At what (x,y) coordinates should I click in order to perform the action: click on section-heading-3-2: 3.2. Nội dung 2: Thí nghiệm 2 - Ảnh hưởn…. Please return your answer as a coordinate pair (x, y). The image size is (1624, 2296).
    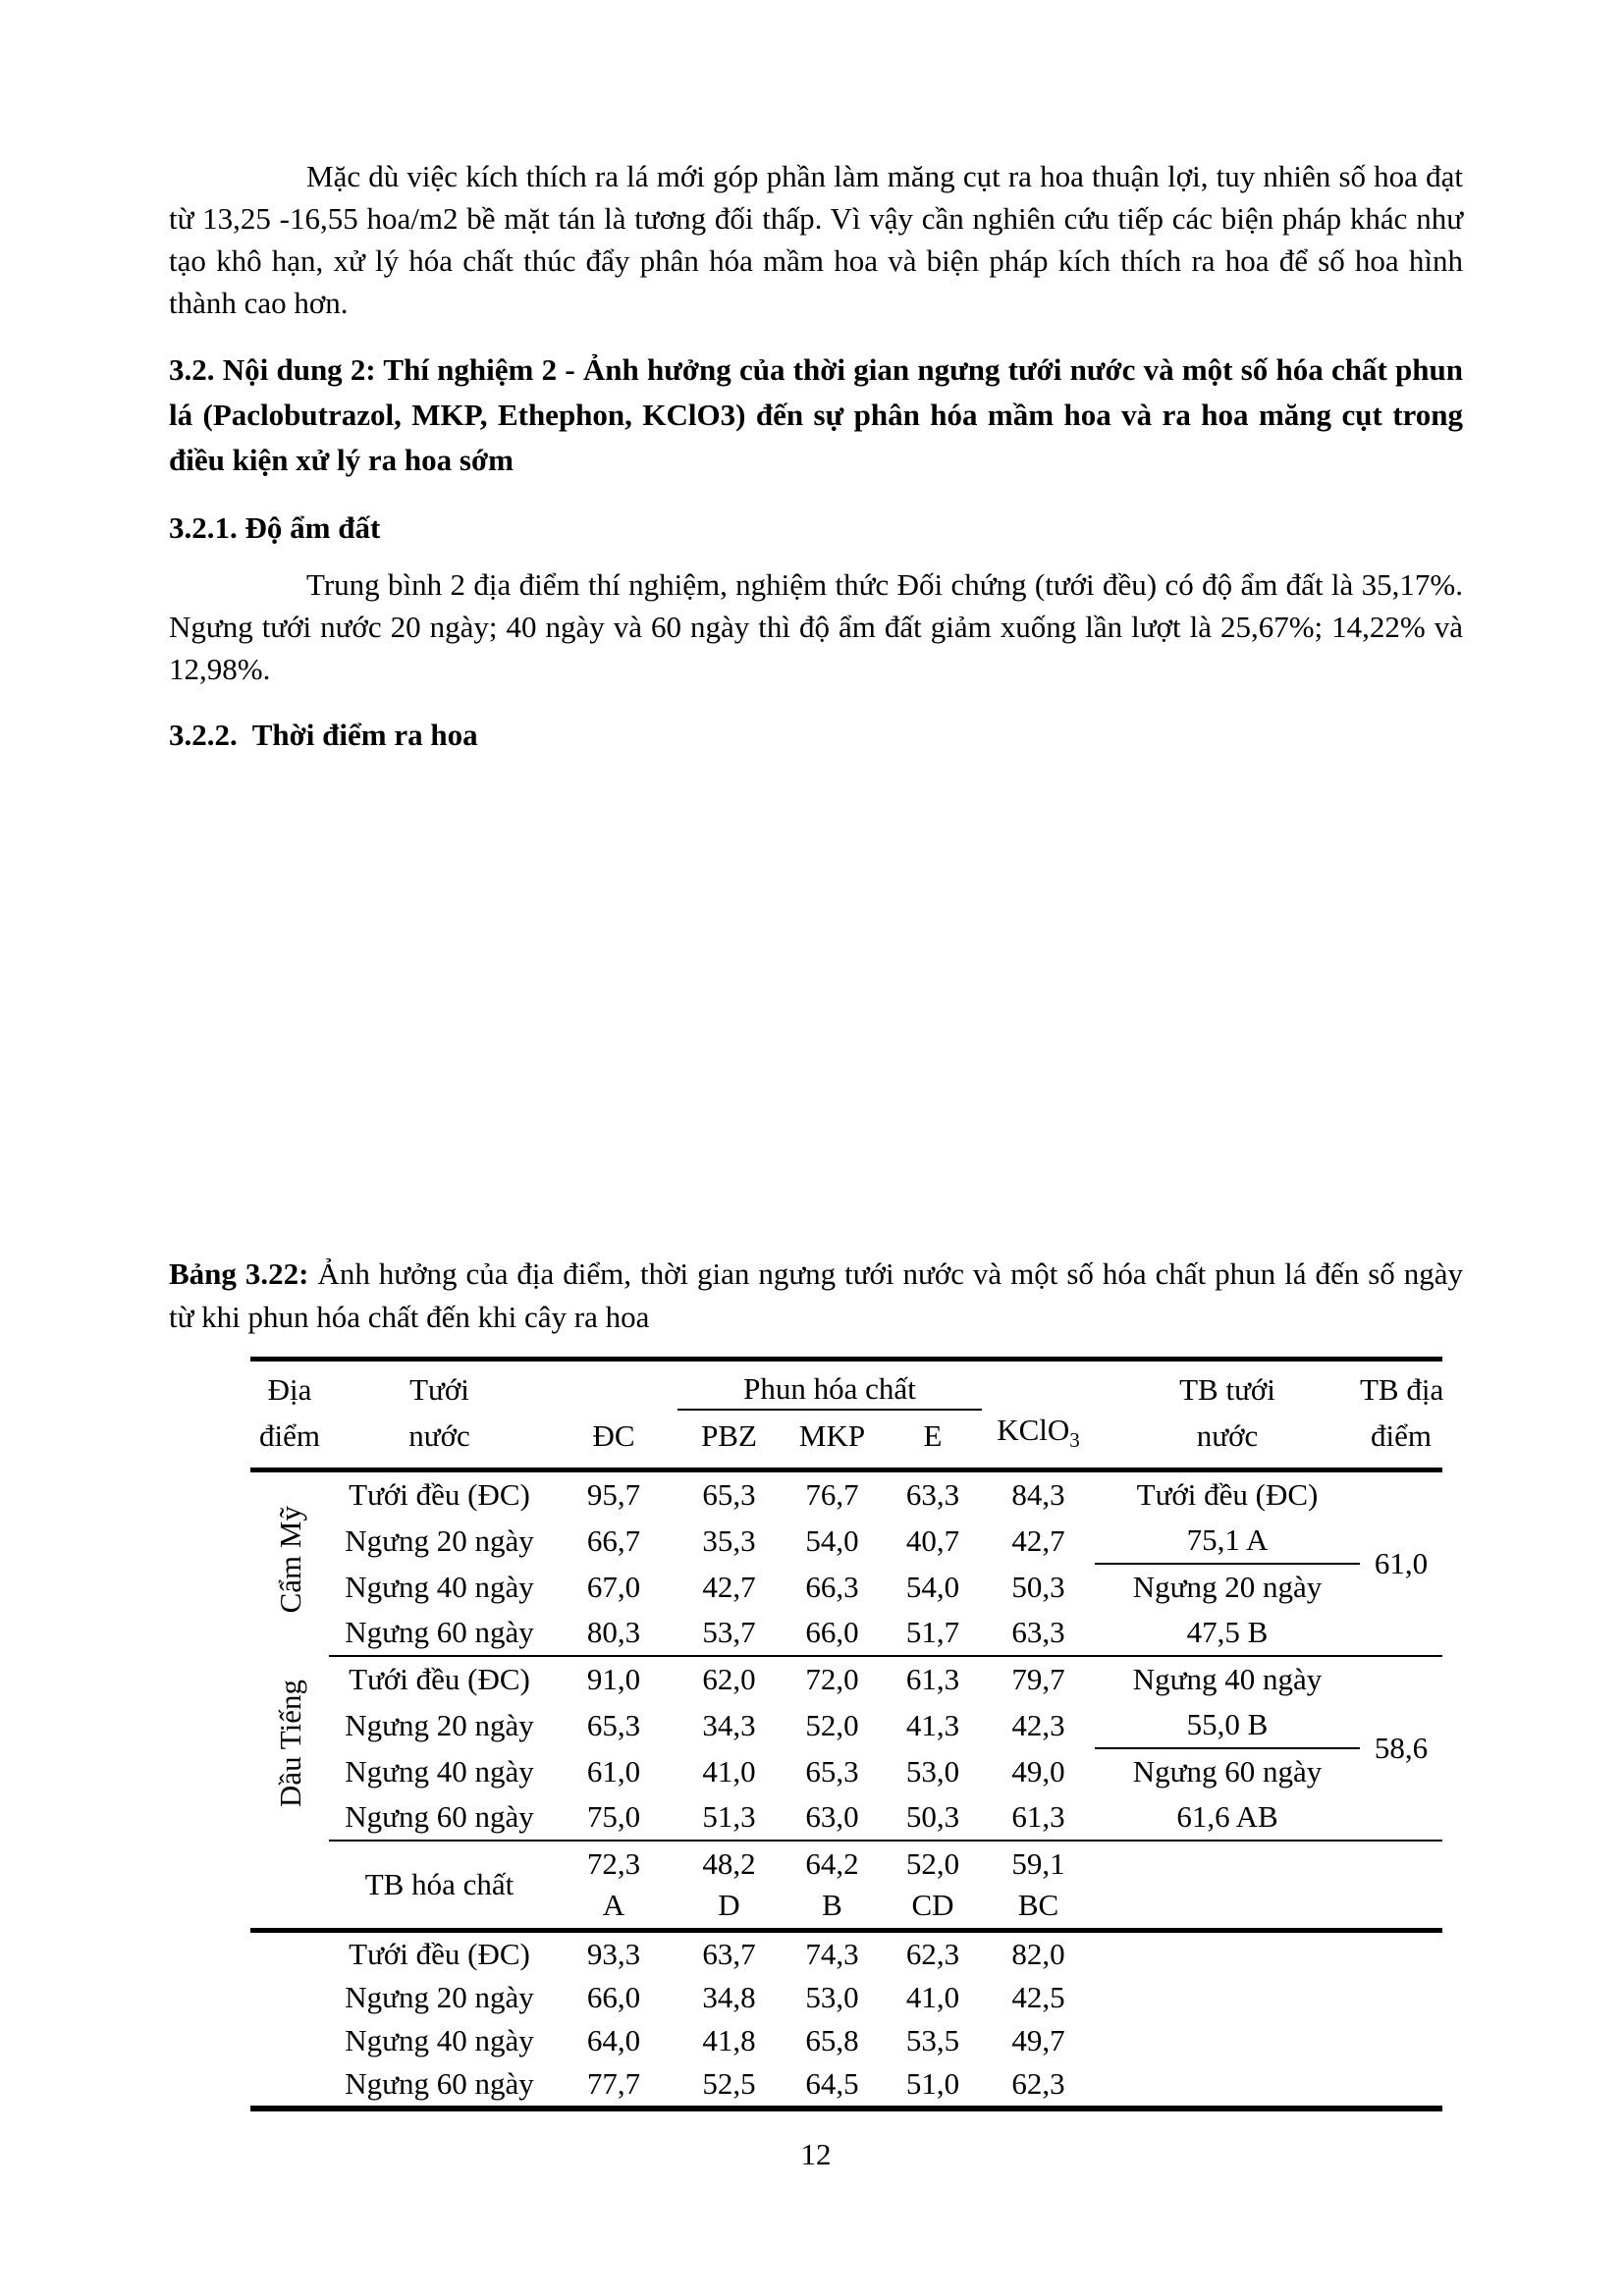
    Looking at the image, I should click on (816, 414).